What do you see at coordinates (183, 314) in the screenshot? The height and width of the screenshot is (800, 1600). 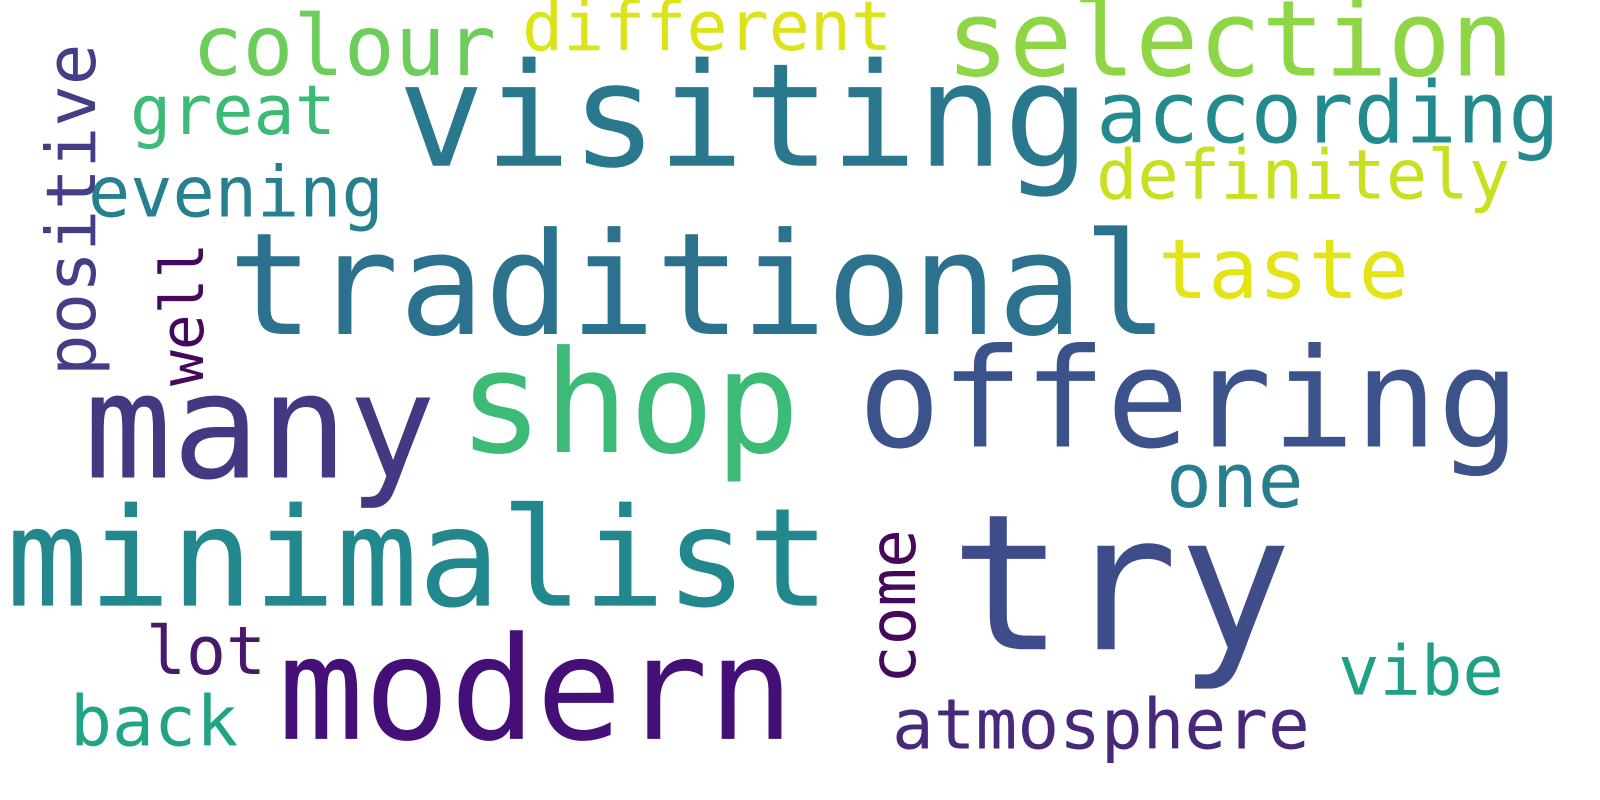 I see `word-well: well` at bounding box center [183, 314].